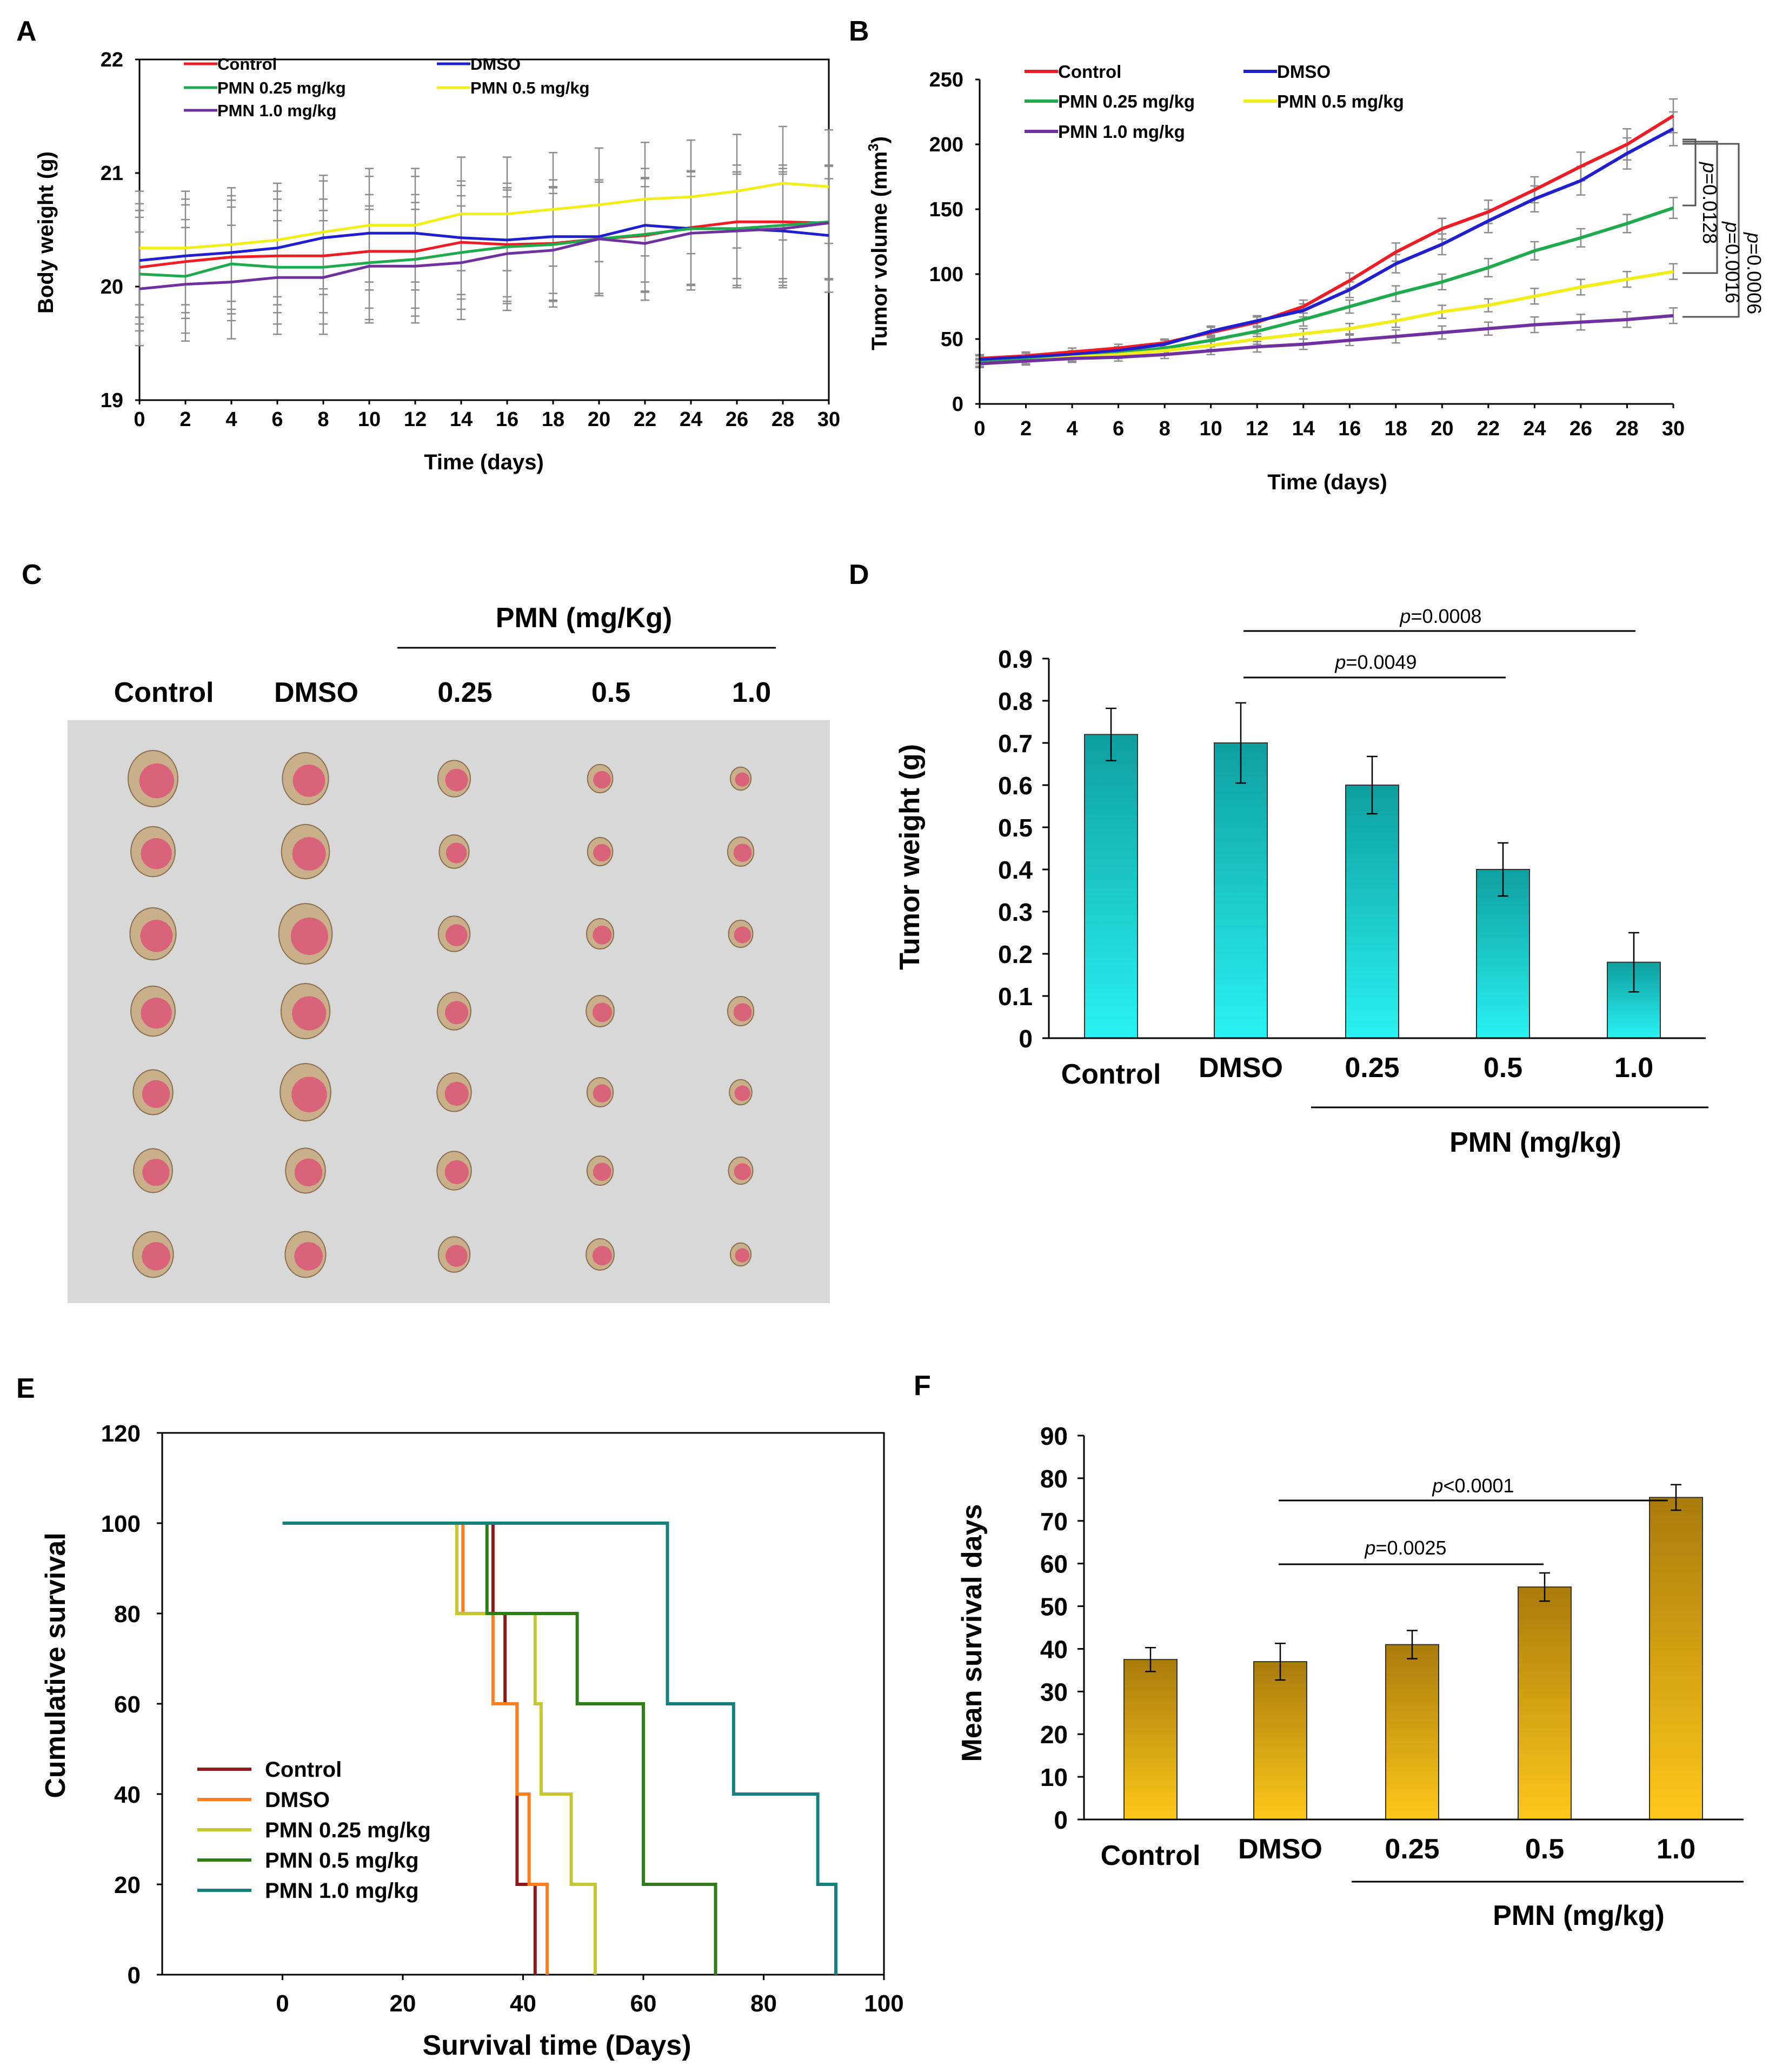 This screenshot has height=2072, width=1769. What do you see at coordinates (303, 1770) in the screenshot?
I see `panel-e-legend-label-control: Control` at bounding box center [303, 1770].